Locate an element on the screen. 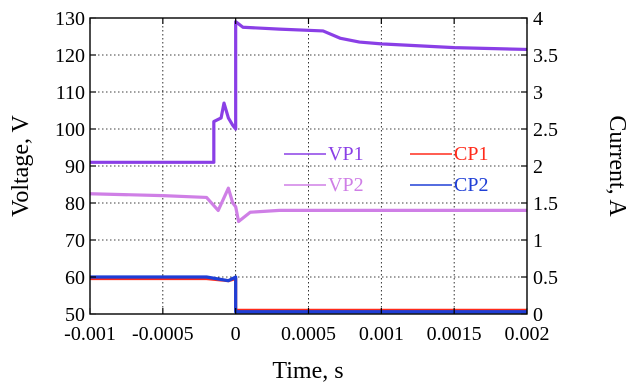 The image size is (632, 385). y-left-tick-label: 130 is located at coordinates (70, 19).